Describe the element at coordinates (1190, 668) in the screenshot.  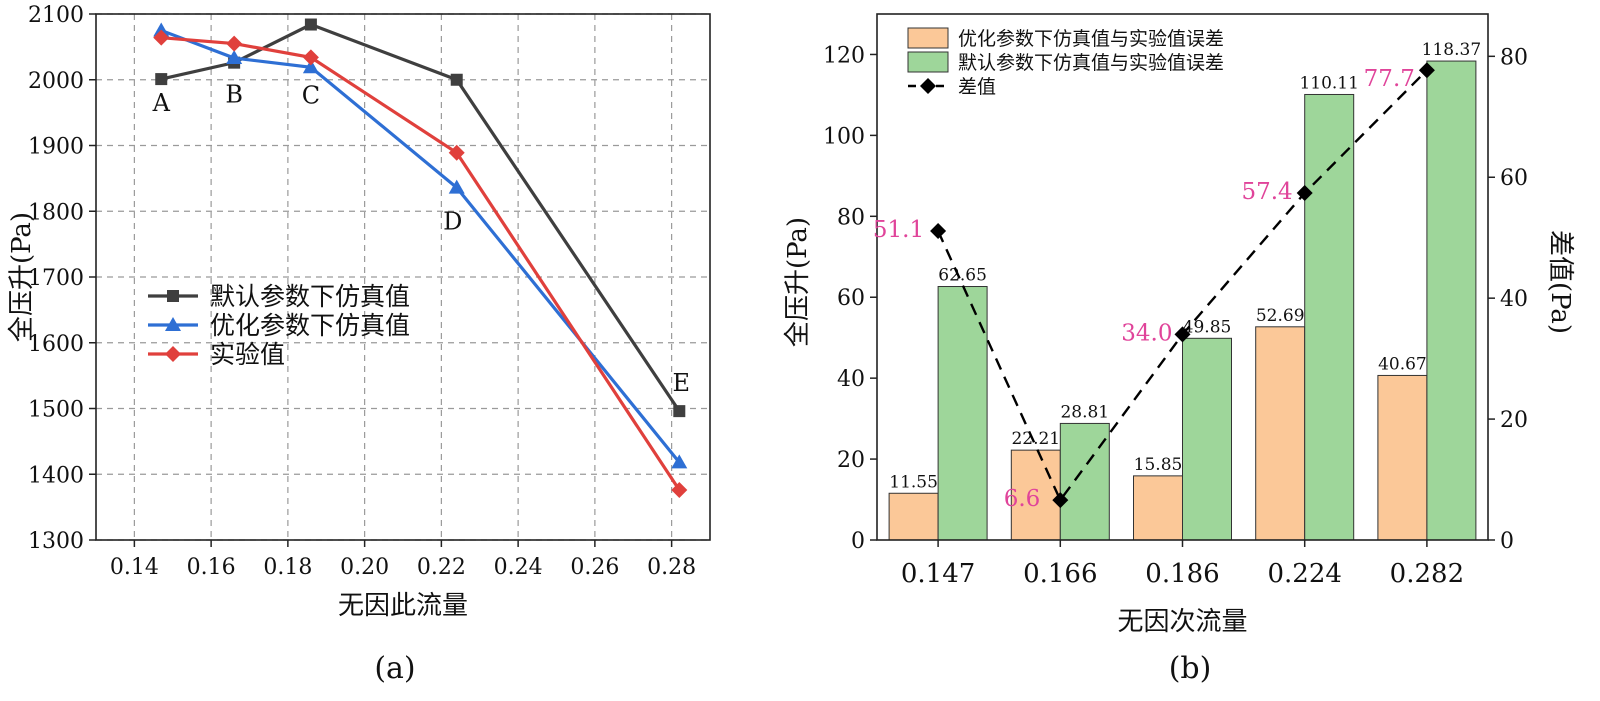
I see `panel-label-b: (b)` at that location.